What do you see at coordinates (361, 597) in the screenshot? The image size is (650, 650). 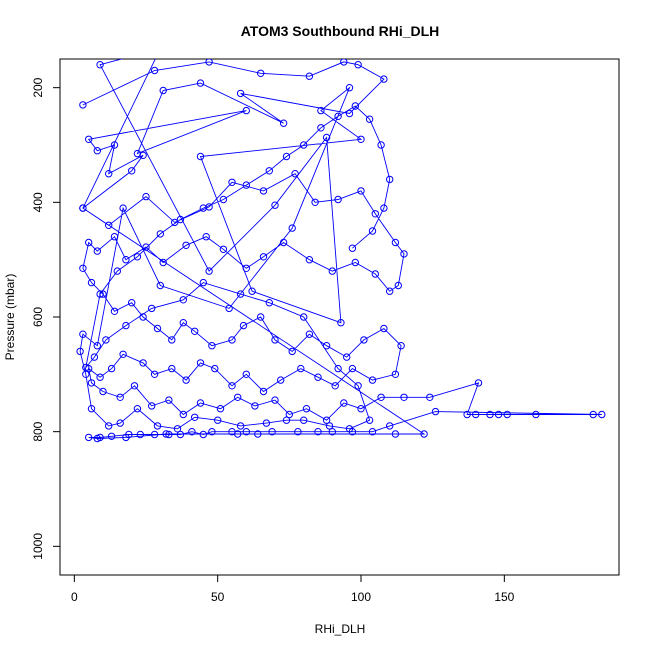 I see `x-tick-label: 100` at bounding box center [361, 597].